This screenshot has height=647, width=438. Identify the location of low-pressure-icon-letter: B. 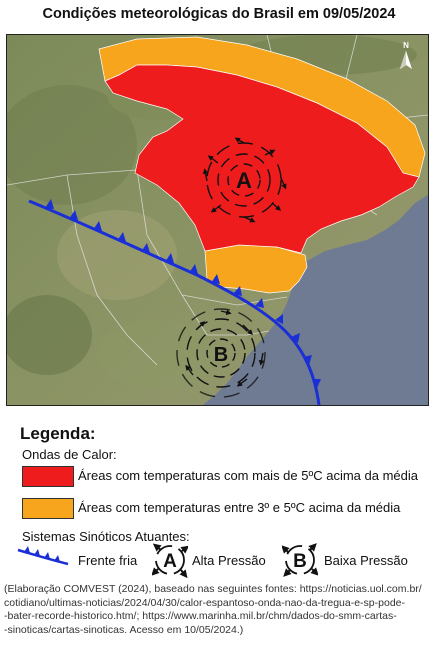
(300, 561).